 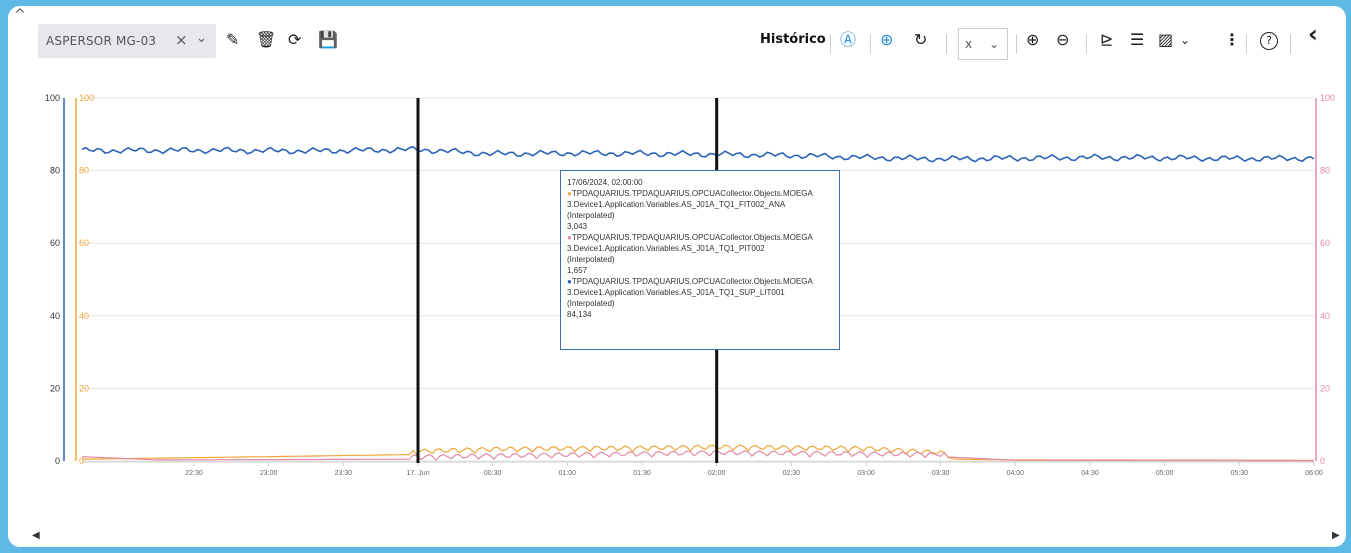 I want to click on x-tick-label: 04:00, so click(x=1016, y=473).